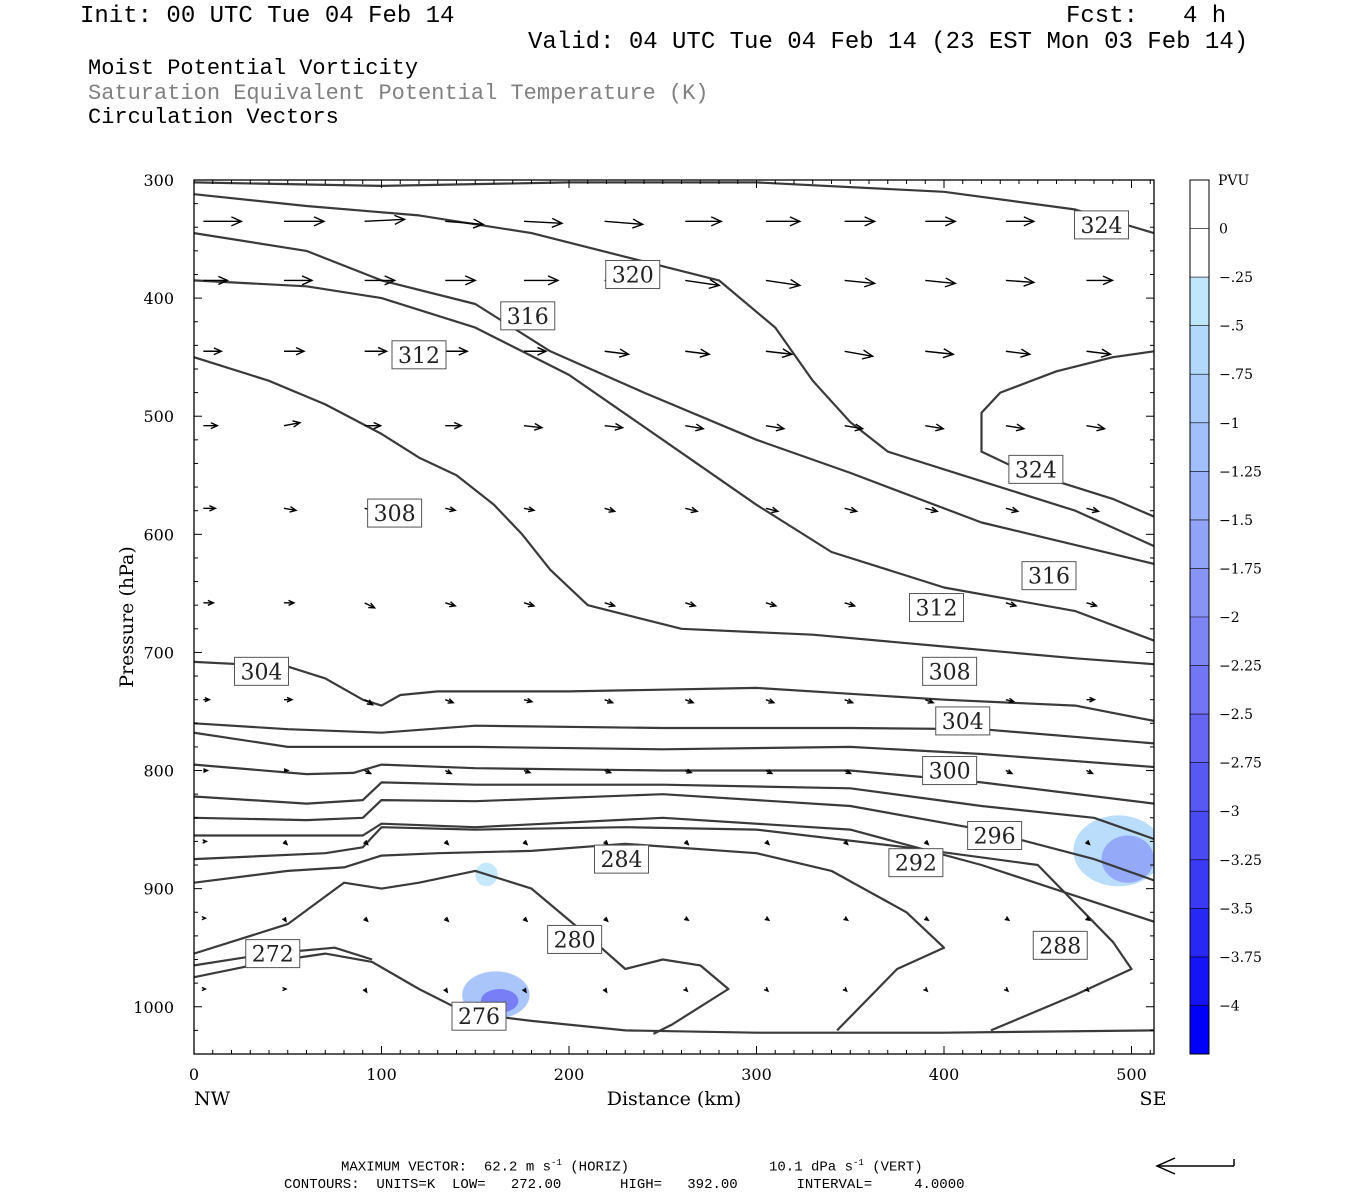 This screenshot has height=1200, width=1350. What do you see at coordinates (569, 1074) in the screenshot?
I see `x-tick-label: 200` at bounding box center [569, 1074].